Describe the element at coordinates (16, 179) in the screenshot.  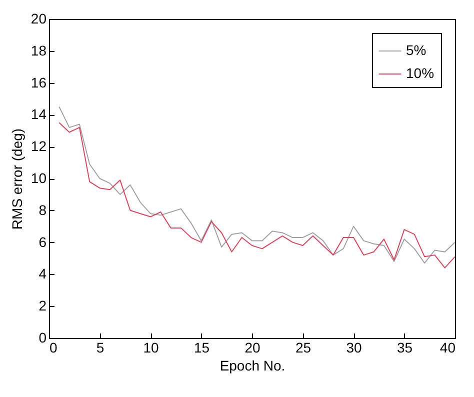
I see `y-axis-title: RMS error (deg)` at that location.